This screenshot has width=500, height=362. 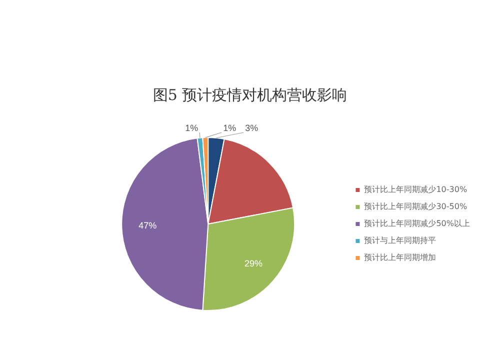 What do you see at coordinates (253, 263) in the screenshot?
I see `data-label: 29%` at bounding box center [253, 263].